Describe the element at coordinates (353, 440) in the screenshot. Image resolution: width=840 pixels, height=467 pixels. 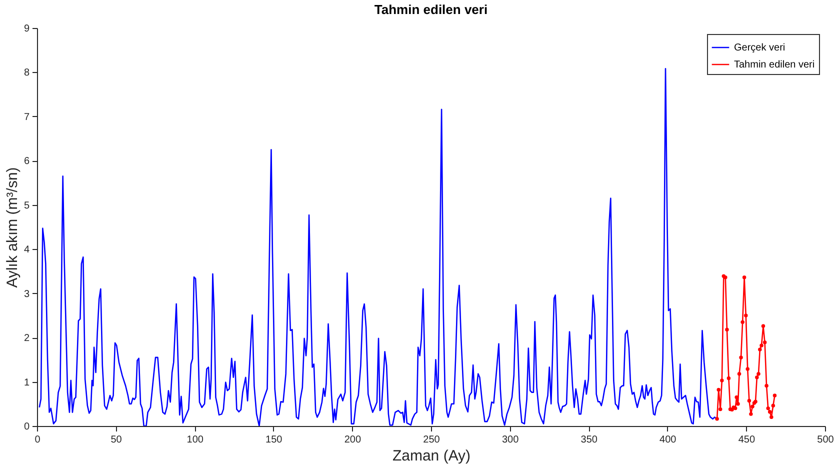
I see `x-tick-label: 200` at that location.